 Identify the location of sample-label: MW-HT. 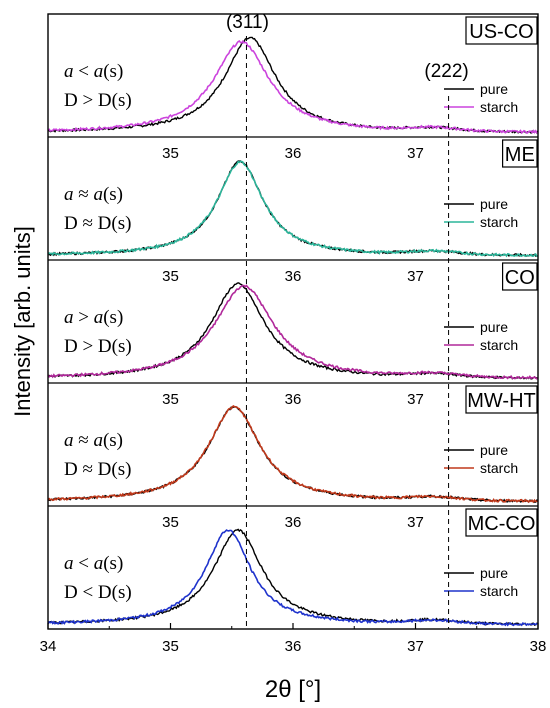
(501, 401).